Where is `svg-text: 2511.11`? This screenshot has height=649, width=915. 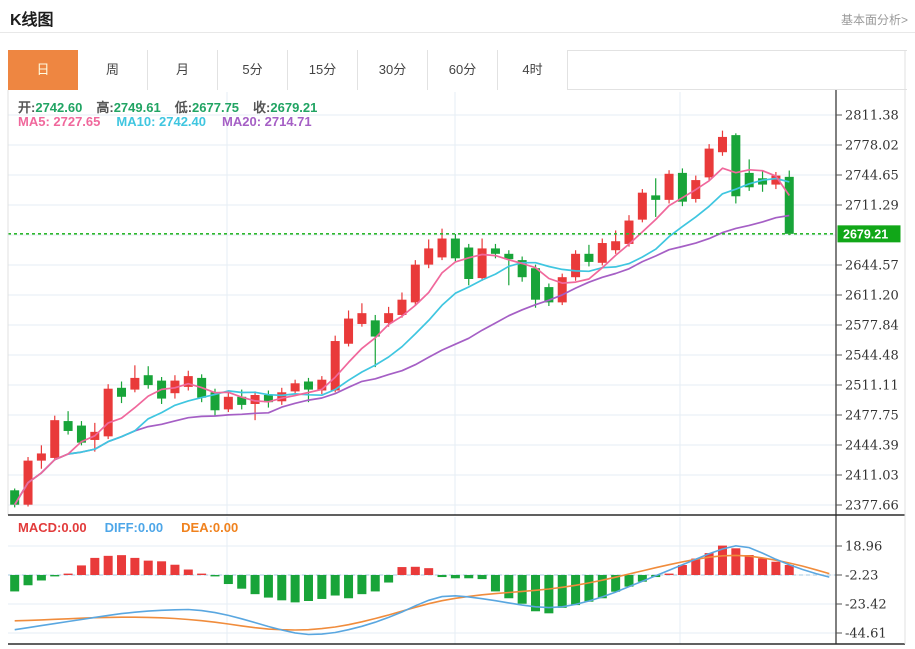 svg-text: 2511.11 is located at coordinates (872, 386).